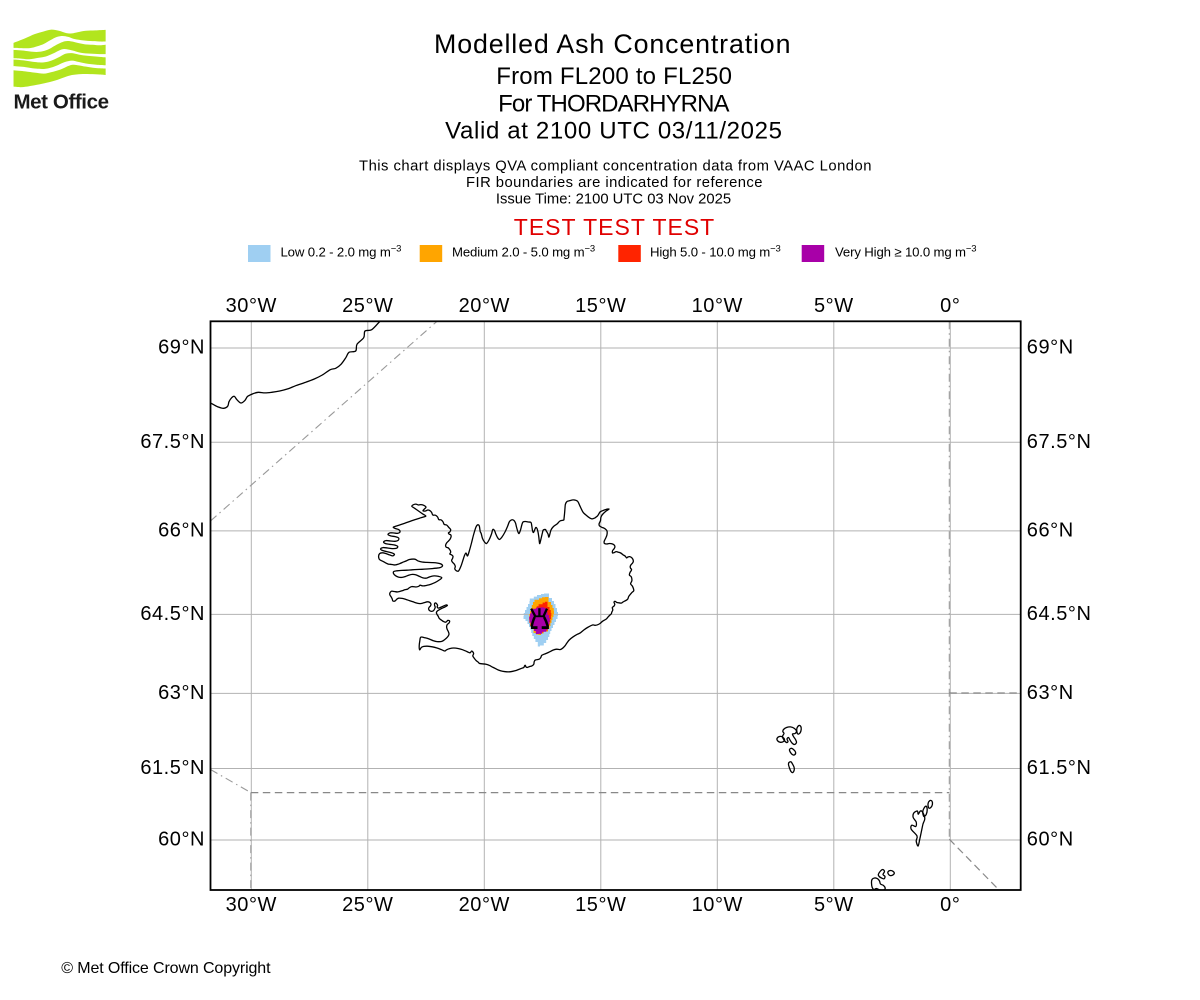 The image size is (1200, 1000). Describe the element at coordinates (613, 103) in the screenshot. I see `svg-text: For THORDARHYRNA` at that location.